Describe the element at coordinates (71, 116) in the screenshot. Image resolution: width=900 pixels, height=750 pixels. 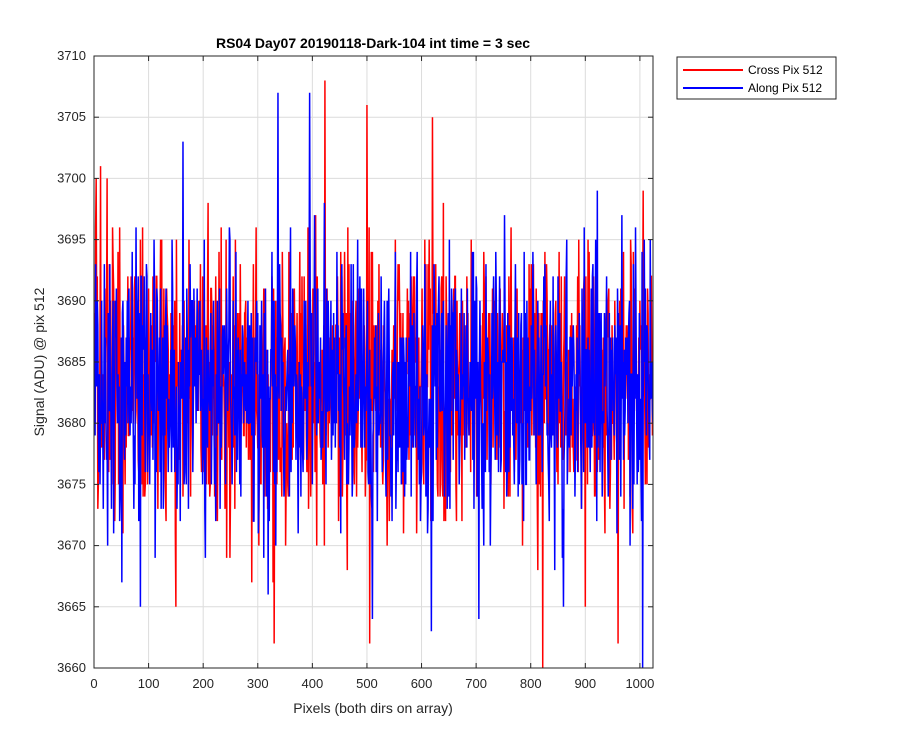
I see `y-tick-label: 3705` at that location.